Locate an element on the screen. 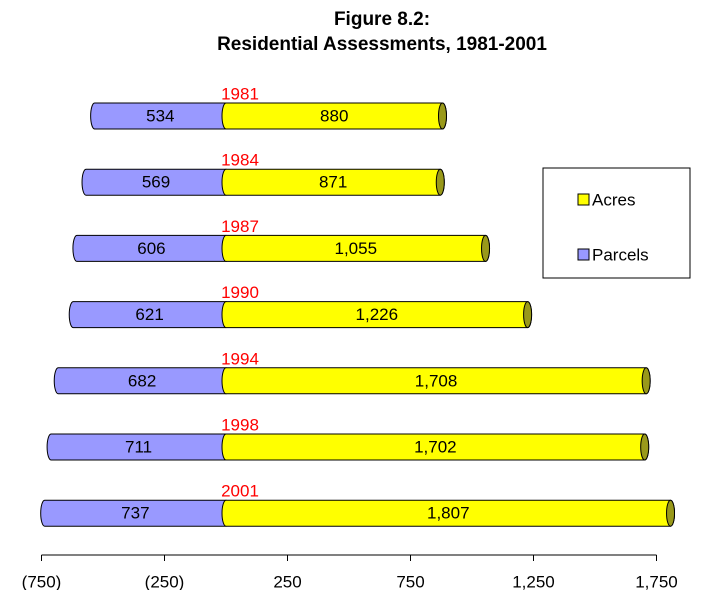  x-tick-label: (250) is located at coordinates (165, 581).